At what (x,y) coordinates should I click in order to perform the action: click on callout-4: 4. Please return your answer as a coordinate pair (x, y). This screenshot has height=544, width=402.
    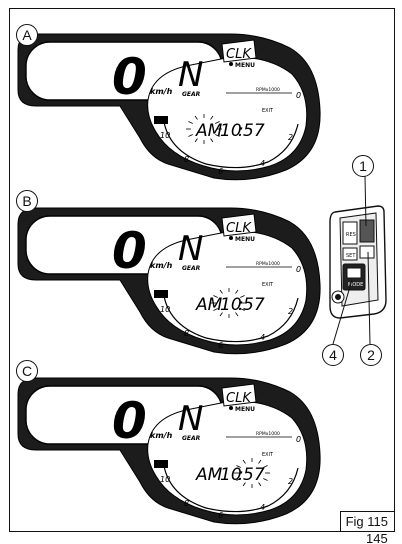
    Looking at the image, I should click on (333, 355).